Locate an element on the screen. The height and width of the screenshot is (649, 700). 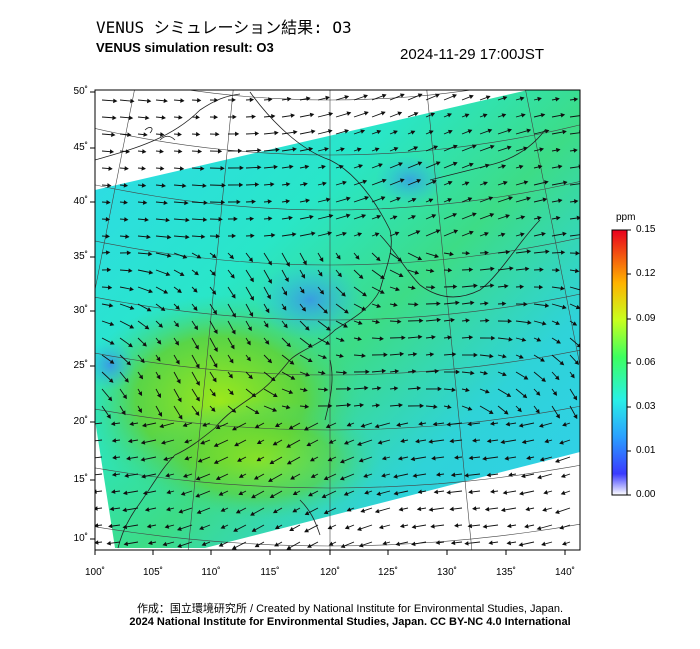
lon-label-115: 115˚ is located at coordinates (270, 572).